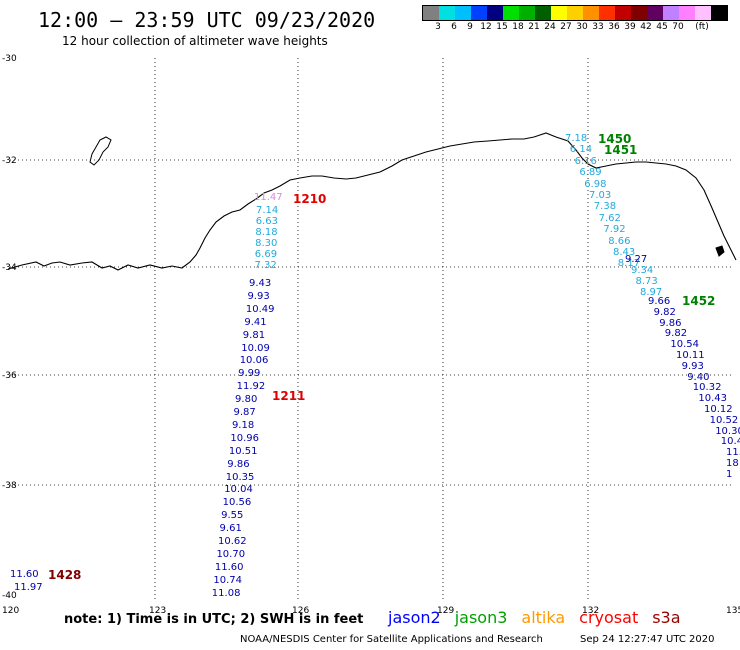 This screenshot has height=650, width=740. What do you see at coordinates (244, 412) in the screenshot?
I see `wave-value: 9.87` at bounding box center [244, 412].